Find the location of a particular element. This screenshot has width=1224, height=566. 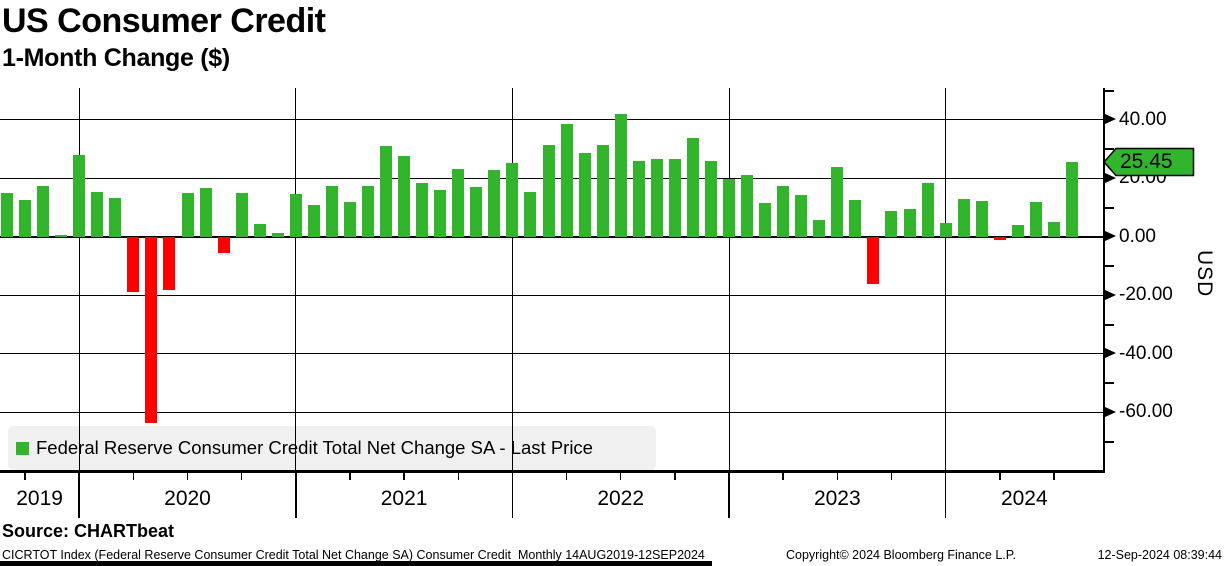

y-axis-tick-label: 0.00 is located at coordinates (1137, 236).